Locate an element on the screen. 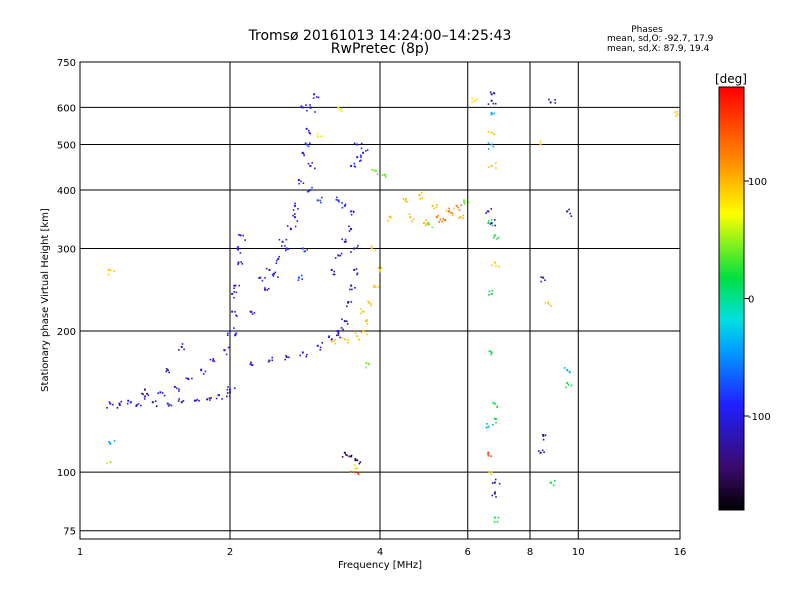  x-tick-label: 2 is located at coordinates (230, 552).